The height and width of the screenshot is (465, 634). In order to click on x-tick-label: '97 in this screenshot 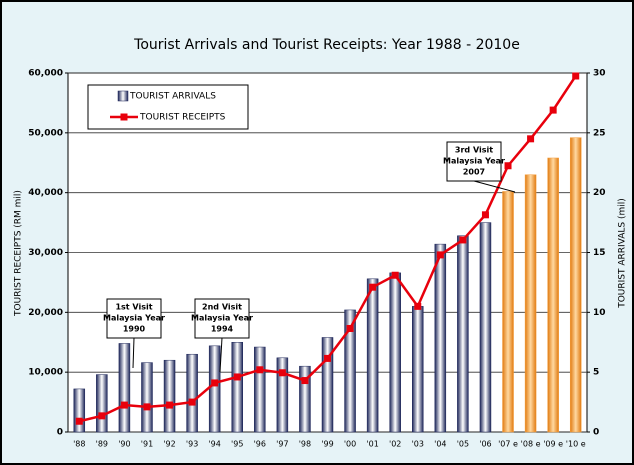, I will do `click(282, 444)`.